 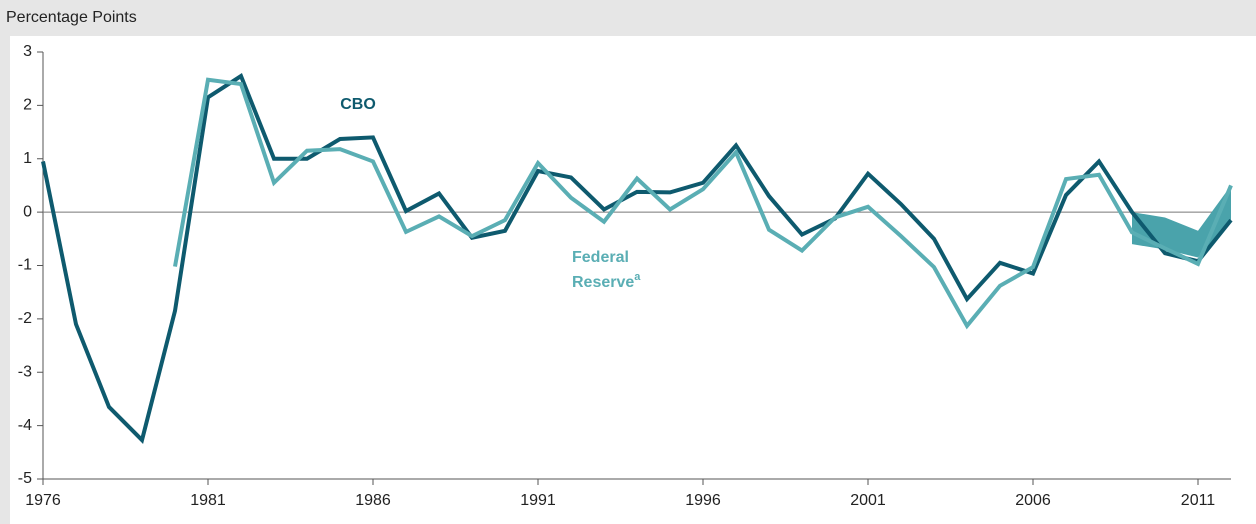 I want to click on x-tick-label: 2006, so click(x=1033, y=500).